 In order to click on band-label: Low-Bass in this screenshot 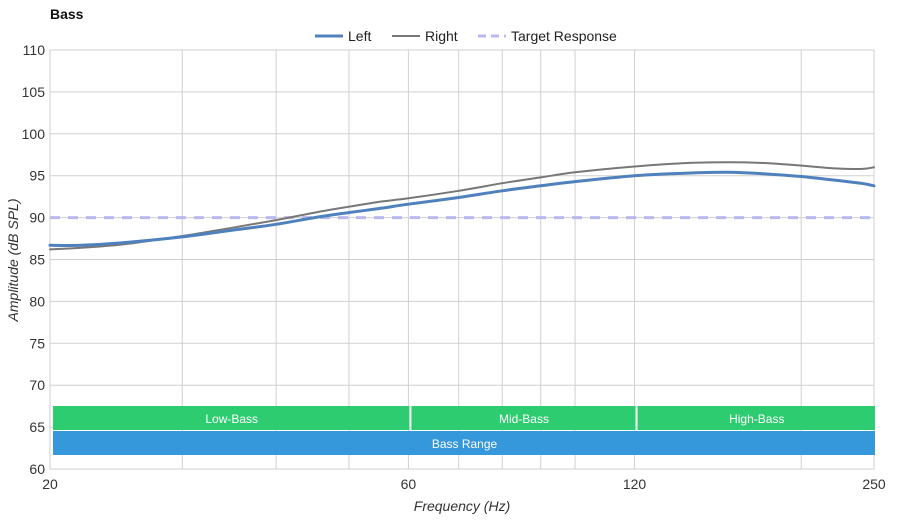, I will do `click(231, 419)`.